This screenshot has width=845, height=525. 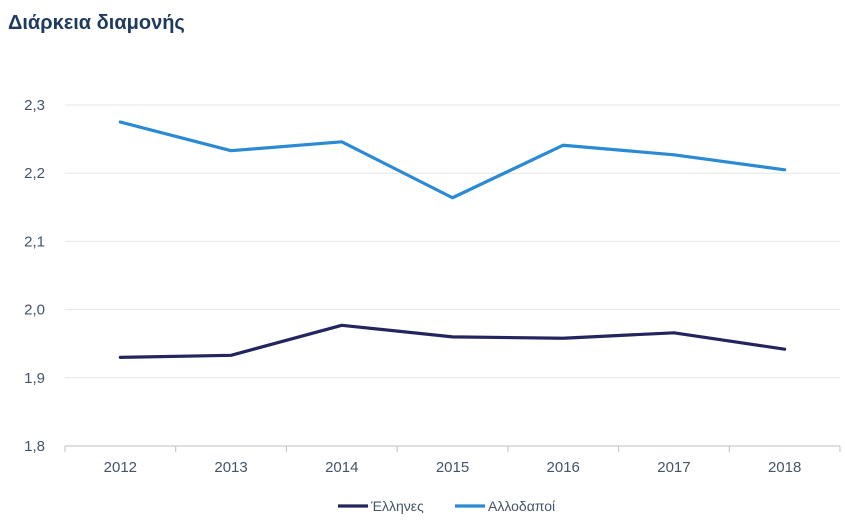 I want to click on x-tick-label: 2018, so click(x=784, y=467).